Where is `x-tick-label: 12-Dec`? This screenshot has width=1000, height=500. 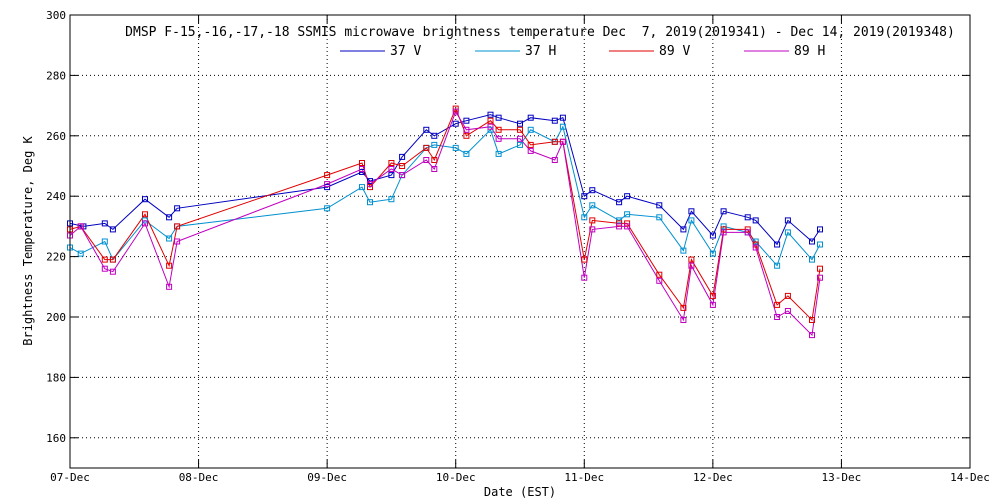 x-tick-label: 12-Dec is located at coordinates (713, 477).